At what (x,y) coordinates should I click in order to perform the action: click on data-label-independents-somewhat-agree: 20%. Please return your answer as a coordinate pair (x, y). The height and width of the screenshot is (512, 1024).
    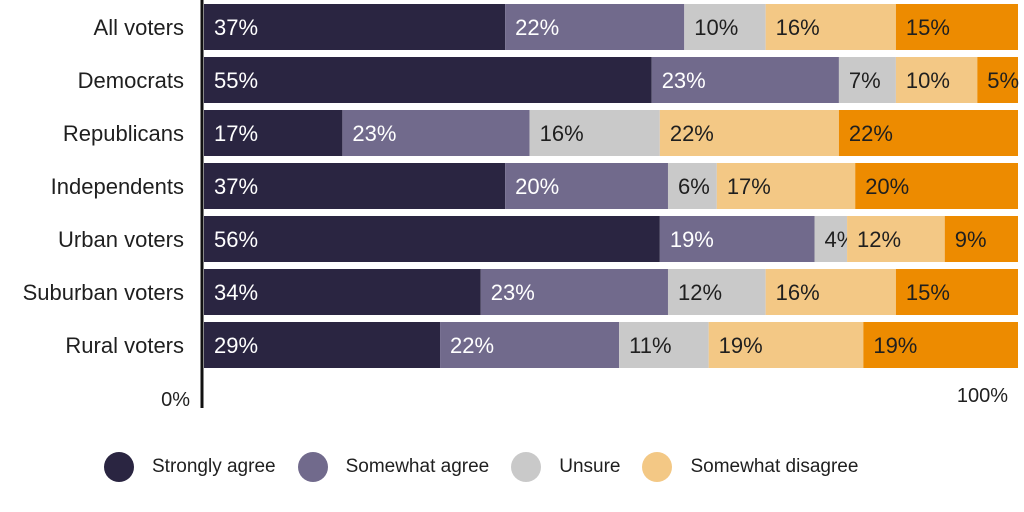
    Looking at the image, I should click on (537, 186).